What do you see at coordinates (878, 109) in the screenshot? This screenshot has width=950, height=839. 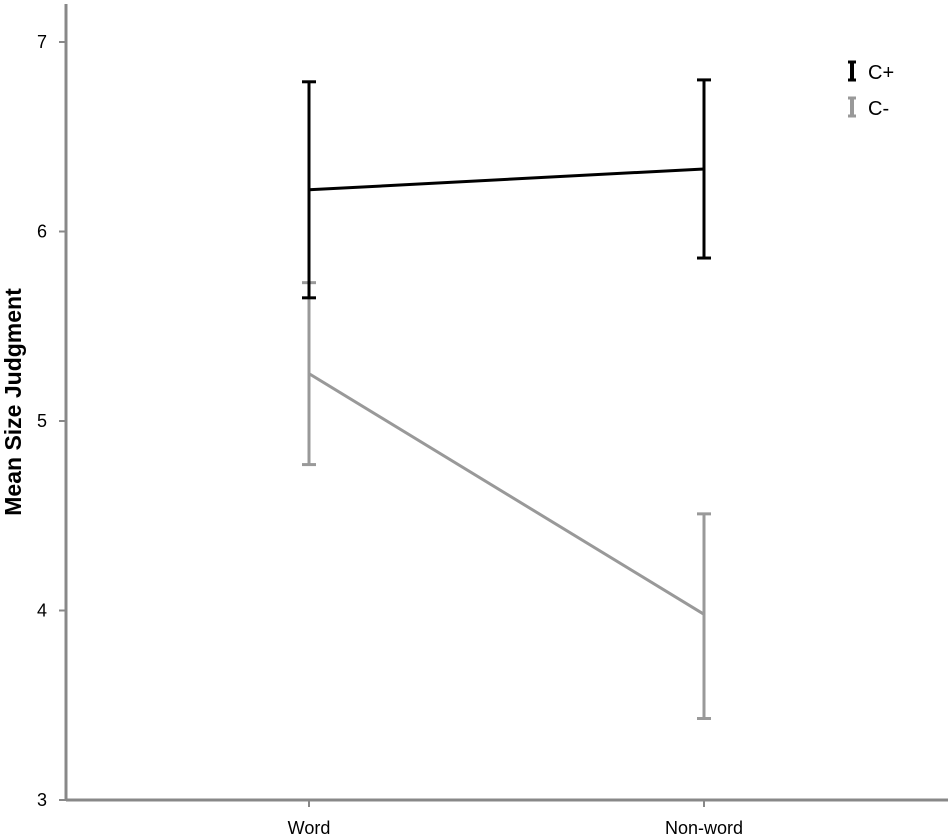 I see `legend-label: C-` at bounding box center [878, 109].